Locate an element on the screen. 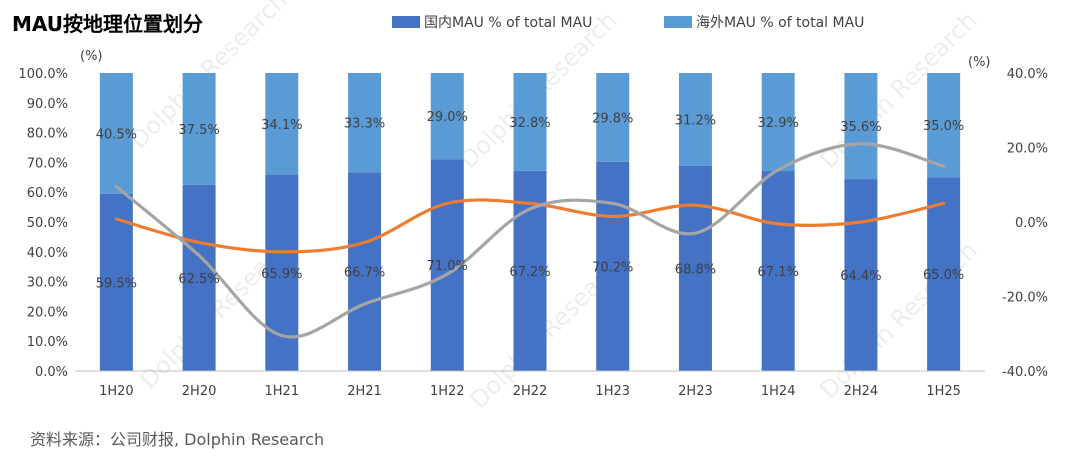  data-label-domestic: 66.7% is located at coordinates (364, 273).